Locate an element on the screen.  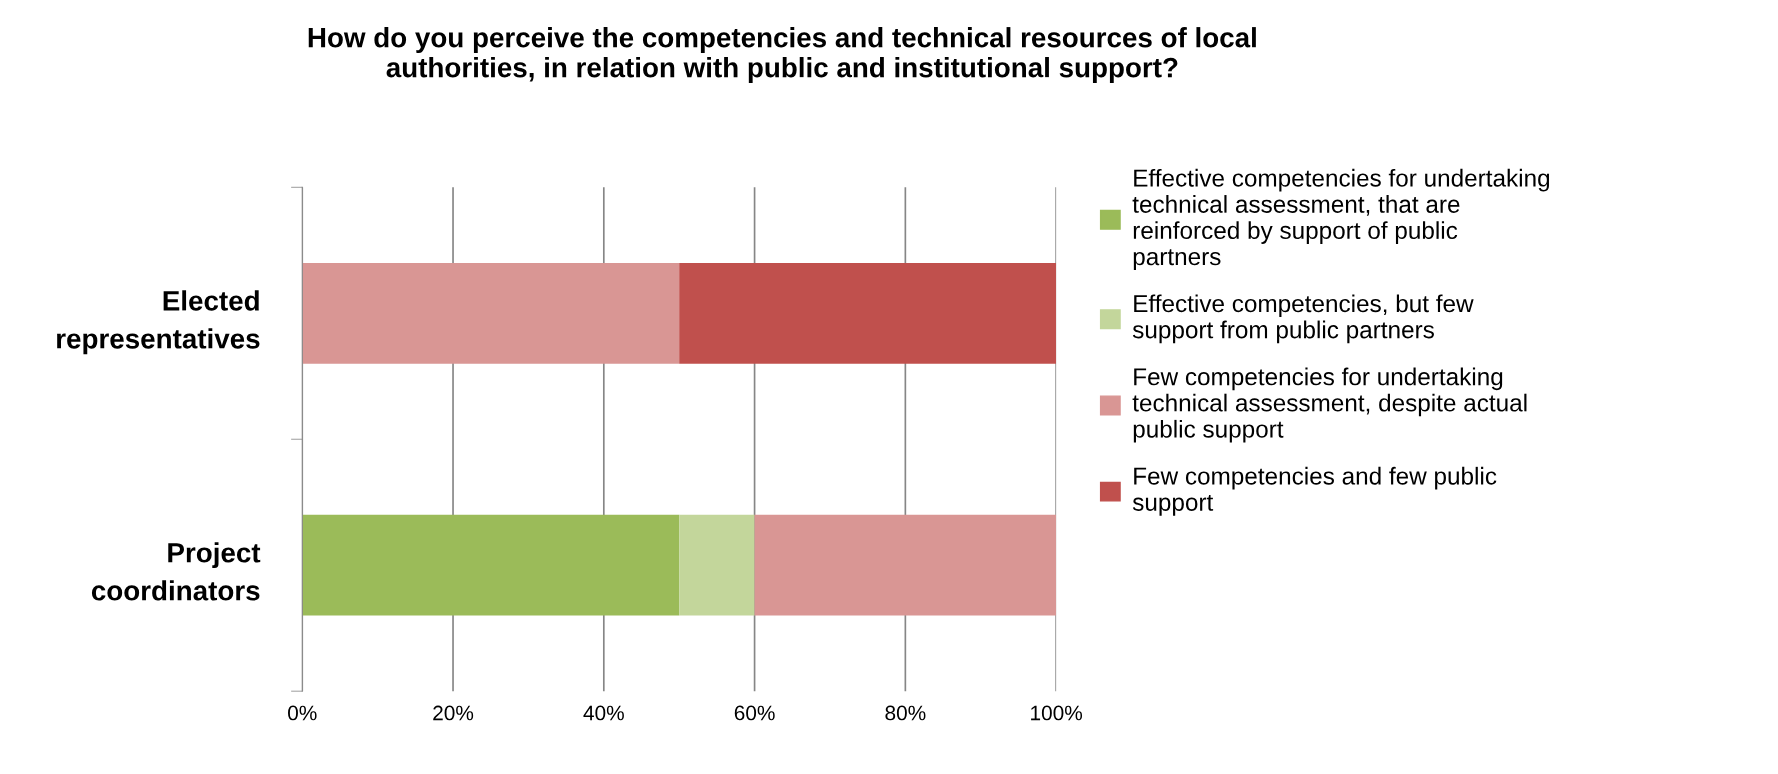
x-tick-label: 40% is located at coordinates (603, 713).